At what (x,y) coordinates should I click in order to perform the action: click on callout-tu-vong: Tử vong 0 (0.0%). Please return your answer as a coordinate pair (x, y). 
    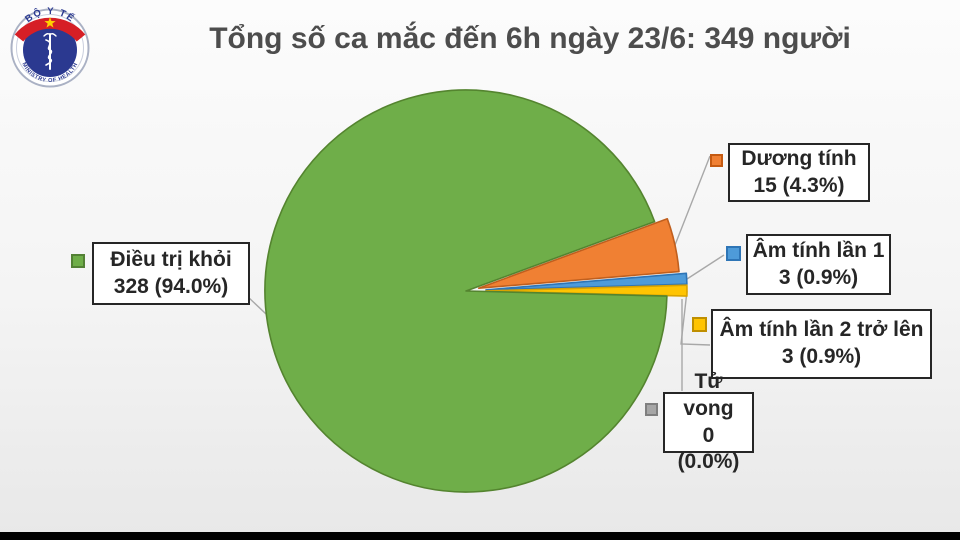
    Looking at the image, I should click on (708, 421).